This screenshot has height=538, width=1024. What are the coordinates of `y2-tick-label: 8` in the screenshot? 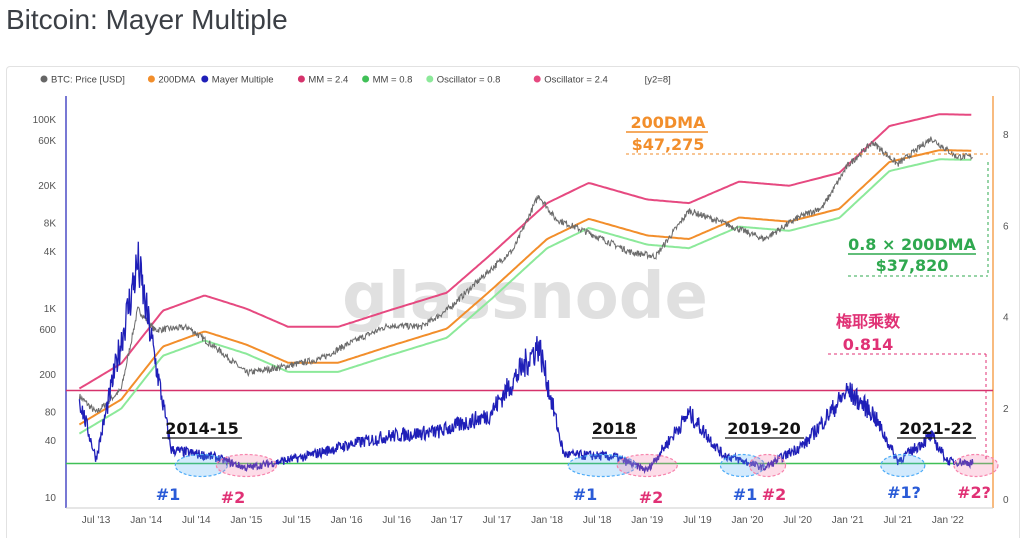 It's located at (1006, 135).